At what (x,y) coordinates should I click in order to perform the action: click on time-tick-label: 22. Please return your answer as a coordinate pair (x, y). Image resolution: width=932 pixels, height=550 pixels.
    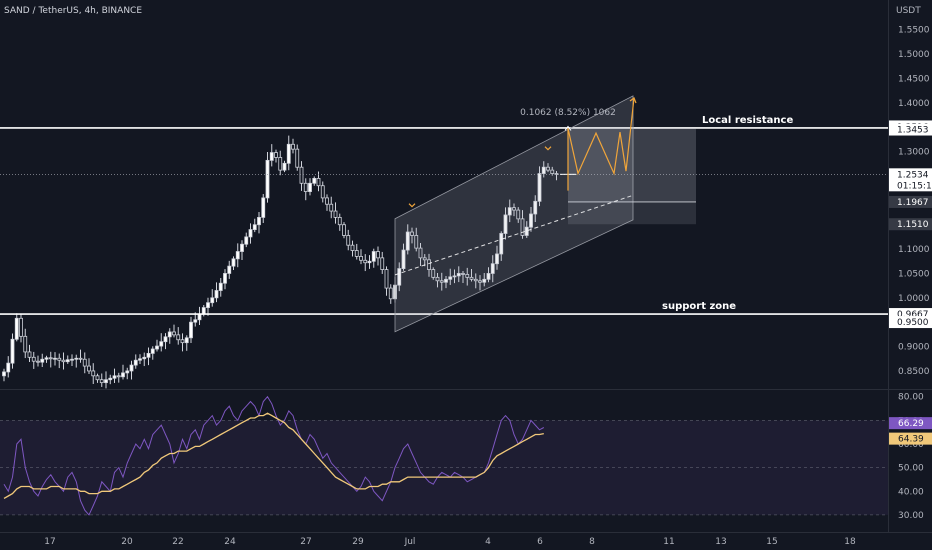
    Looking at the image, I should click on (177, 542).